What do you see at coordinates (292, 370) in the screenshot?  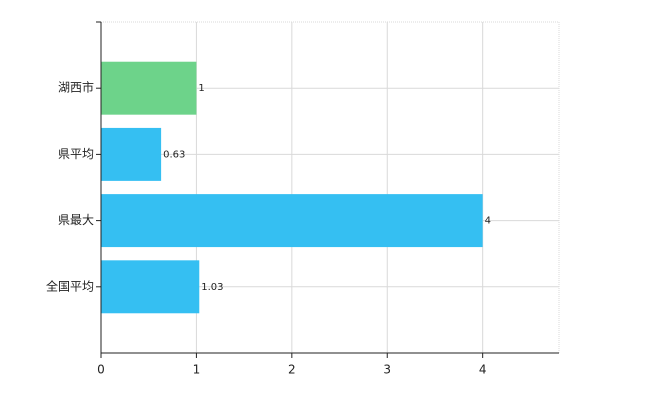 I see `x-tick-label: 2` at bounding box center [292, 370].